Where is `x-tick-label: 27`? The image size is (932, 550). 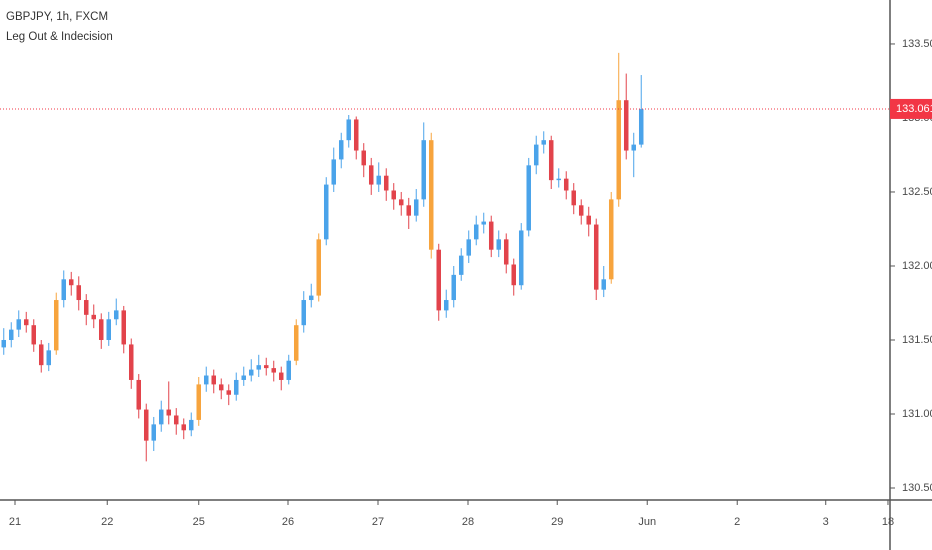
x-tick-label: 27 is located at coordinates (378, 522).